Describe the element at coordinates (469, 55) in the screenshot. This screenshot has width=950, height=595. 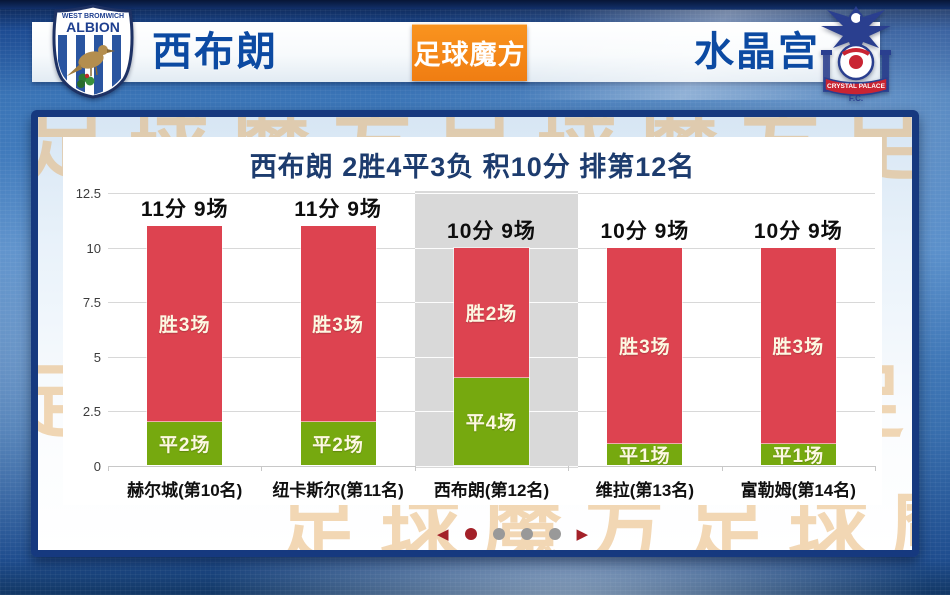
I see `brand-logo-text: 足球魔方` at that location.